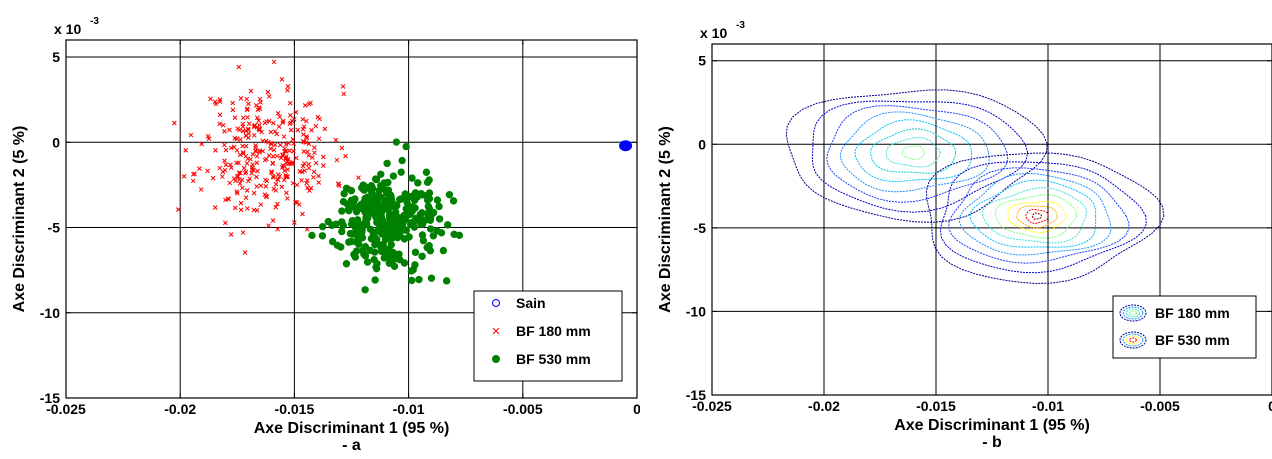 Image resolution: width=1272 pixels, height=459 pixels. What do you see at coordinates (636, 409) in the screenshot?
I see `x-tick-label: 0` at bounding box center [636, 409].